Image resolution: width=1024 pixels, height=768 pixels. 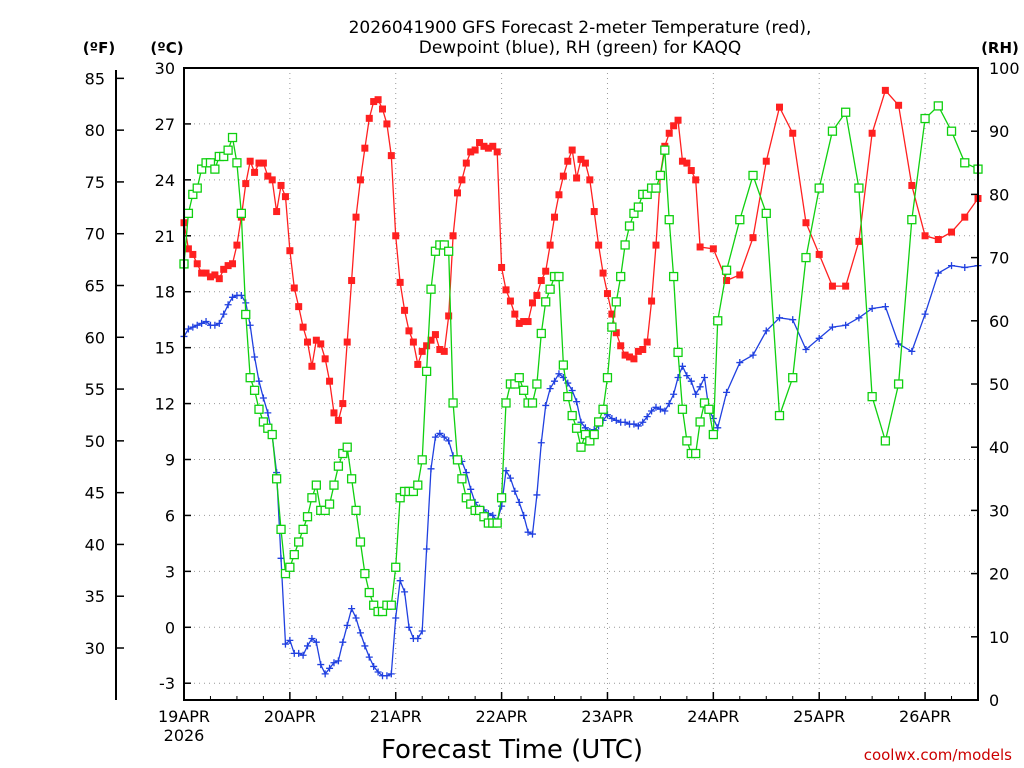 I want to click on fahrenheit-tick-label: 35, so click(x=95, y=596).